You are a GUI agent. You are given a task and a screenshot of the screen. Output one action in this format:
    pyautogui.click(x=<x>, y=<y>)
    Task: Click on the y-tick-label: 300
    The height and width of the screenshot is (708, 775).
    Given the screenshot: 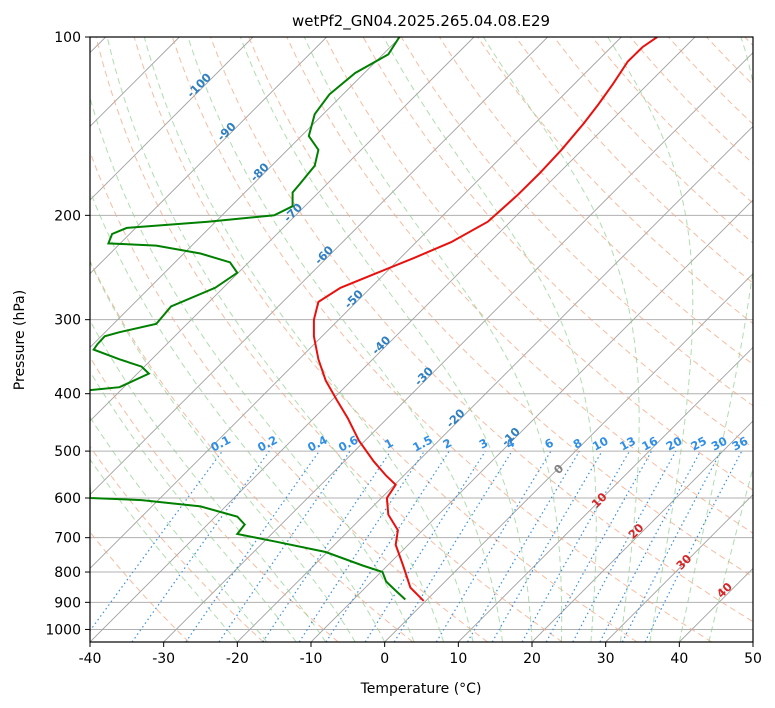 What is the action you would take?
    pyautogui.click(x=67, y=321)
    